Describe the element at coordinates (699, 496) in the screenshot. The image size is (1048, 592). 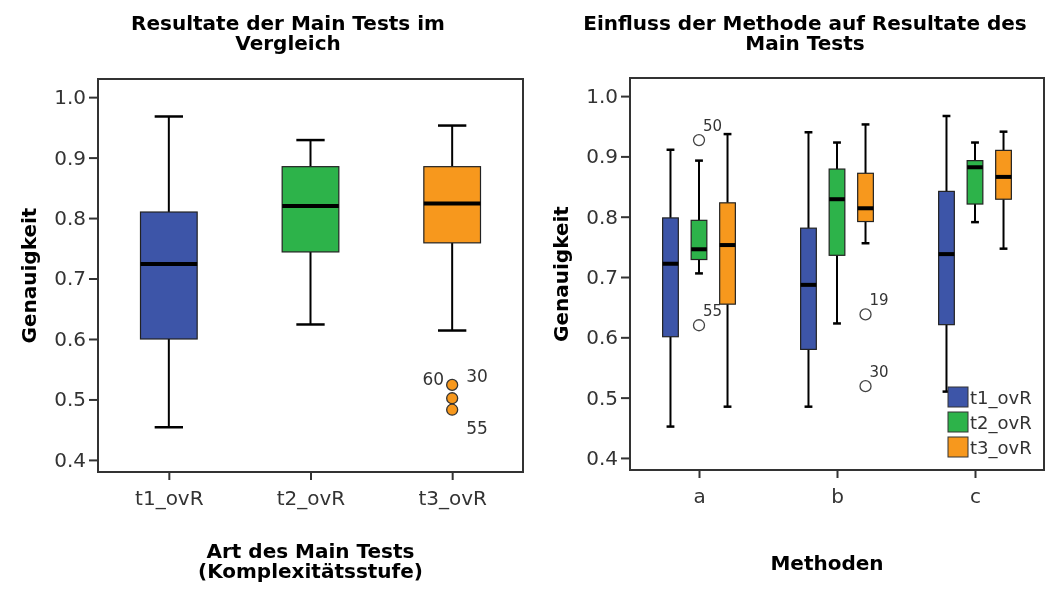
I see `x-tick-label: a` at that location.